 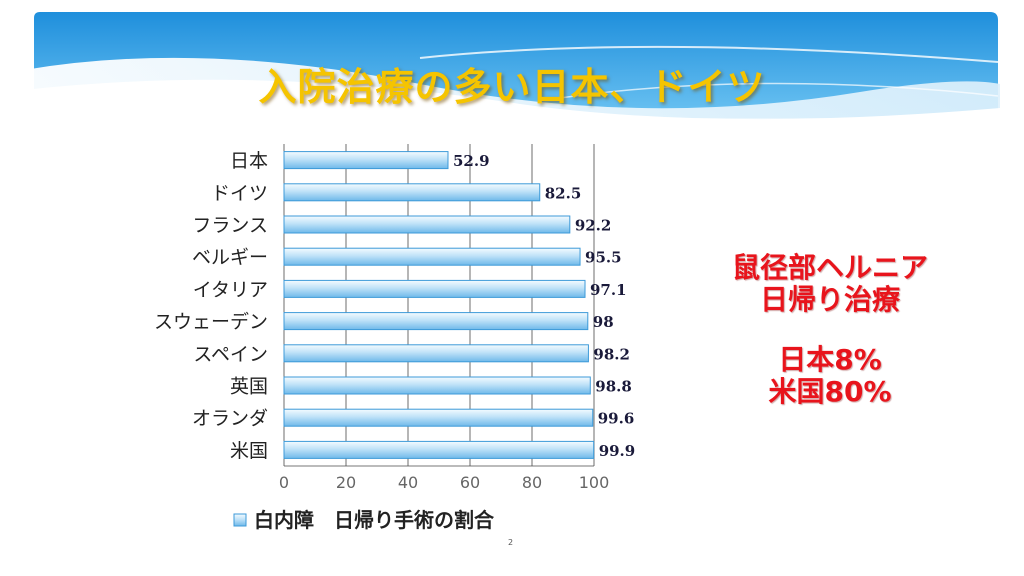 I want to click on legend-swatch, so click(x=240, y=520).